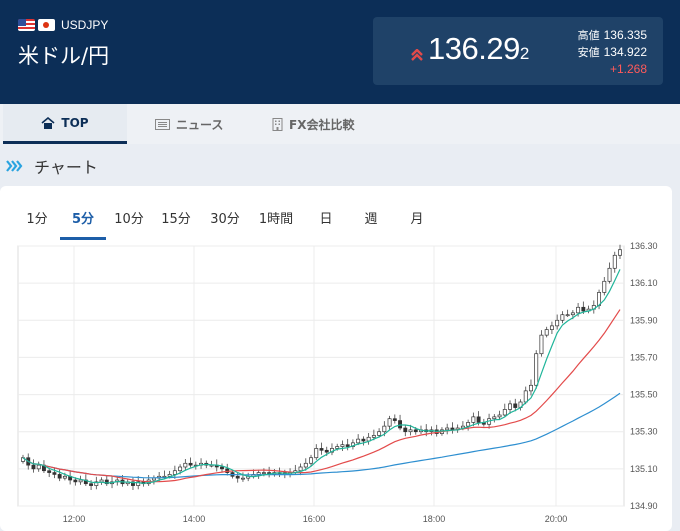  Describe the element at coordinates (625, 52) in the screenshot. I see `low-value: 134.922` at that location.